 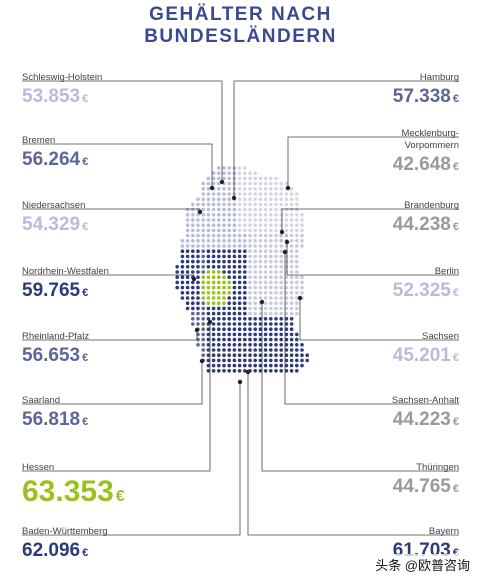 I want to click on salary-value: 56.264 €, so click(x=107, y=161).